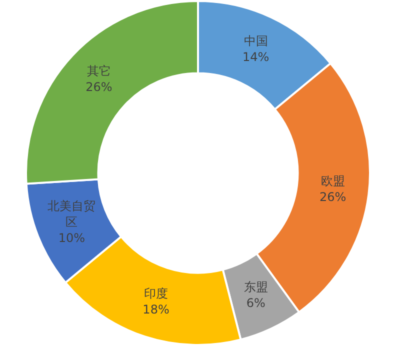 The height and width of the screenshot is (346, 404). What do you see at coordinates (332, 181) in the screenshot?
I see `slice-label: 欧盟` at bounding box center [332, 181].